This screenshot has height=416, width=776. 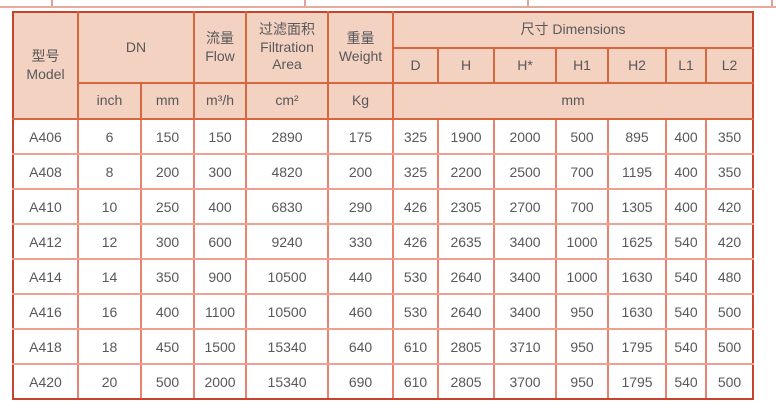 I want to click on dn-inch-cell: 8, so click(x=109, y=171).